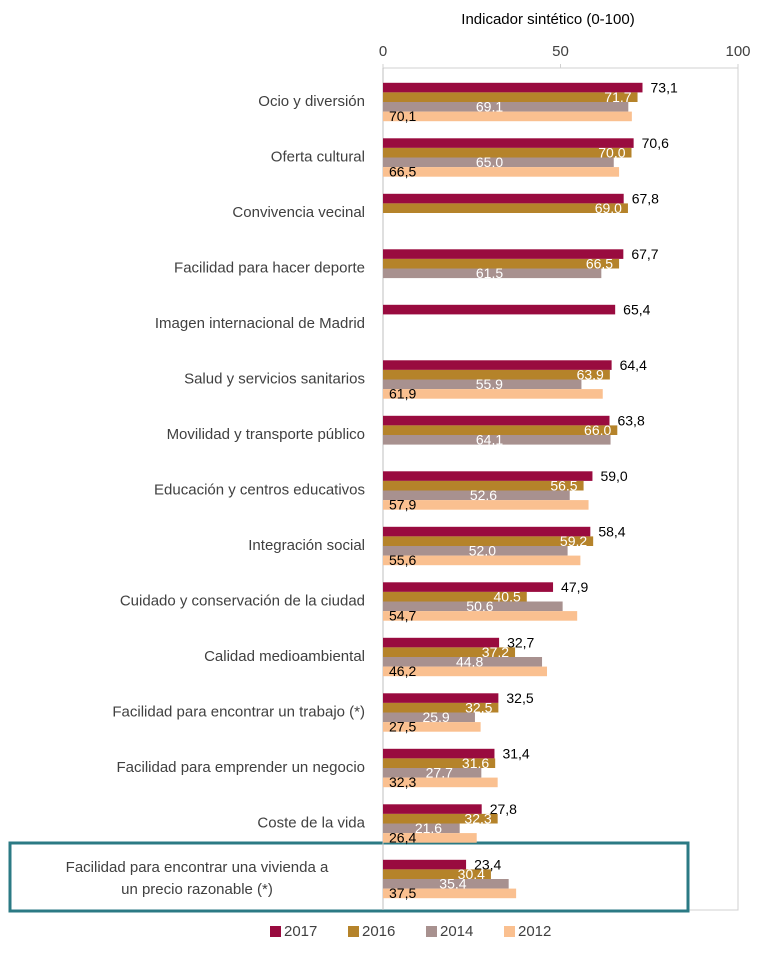 The height and width of the screenshot is (966, 757). I want to click on category-label: Ocio y diversión, so click(311, 101).